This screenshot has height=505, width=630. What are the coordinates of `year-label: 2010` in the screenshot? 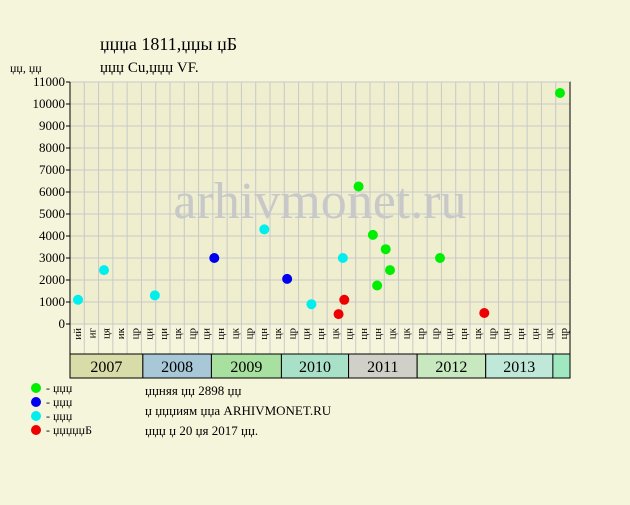 It's located at (315, 367).